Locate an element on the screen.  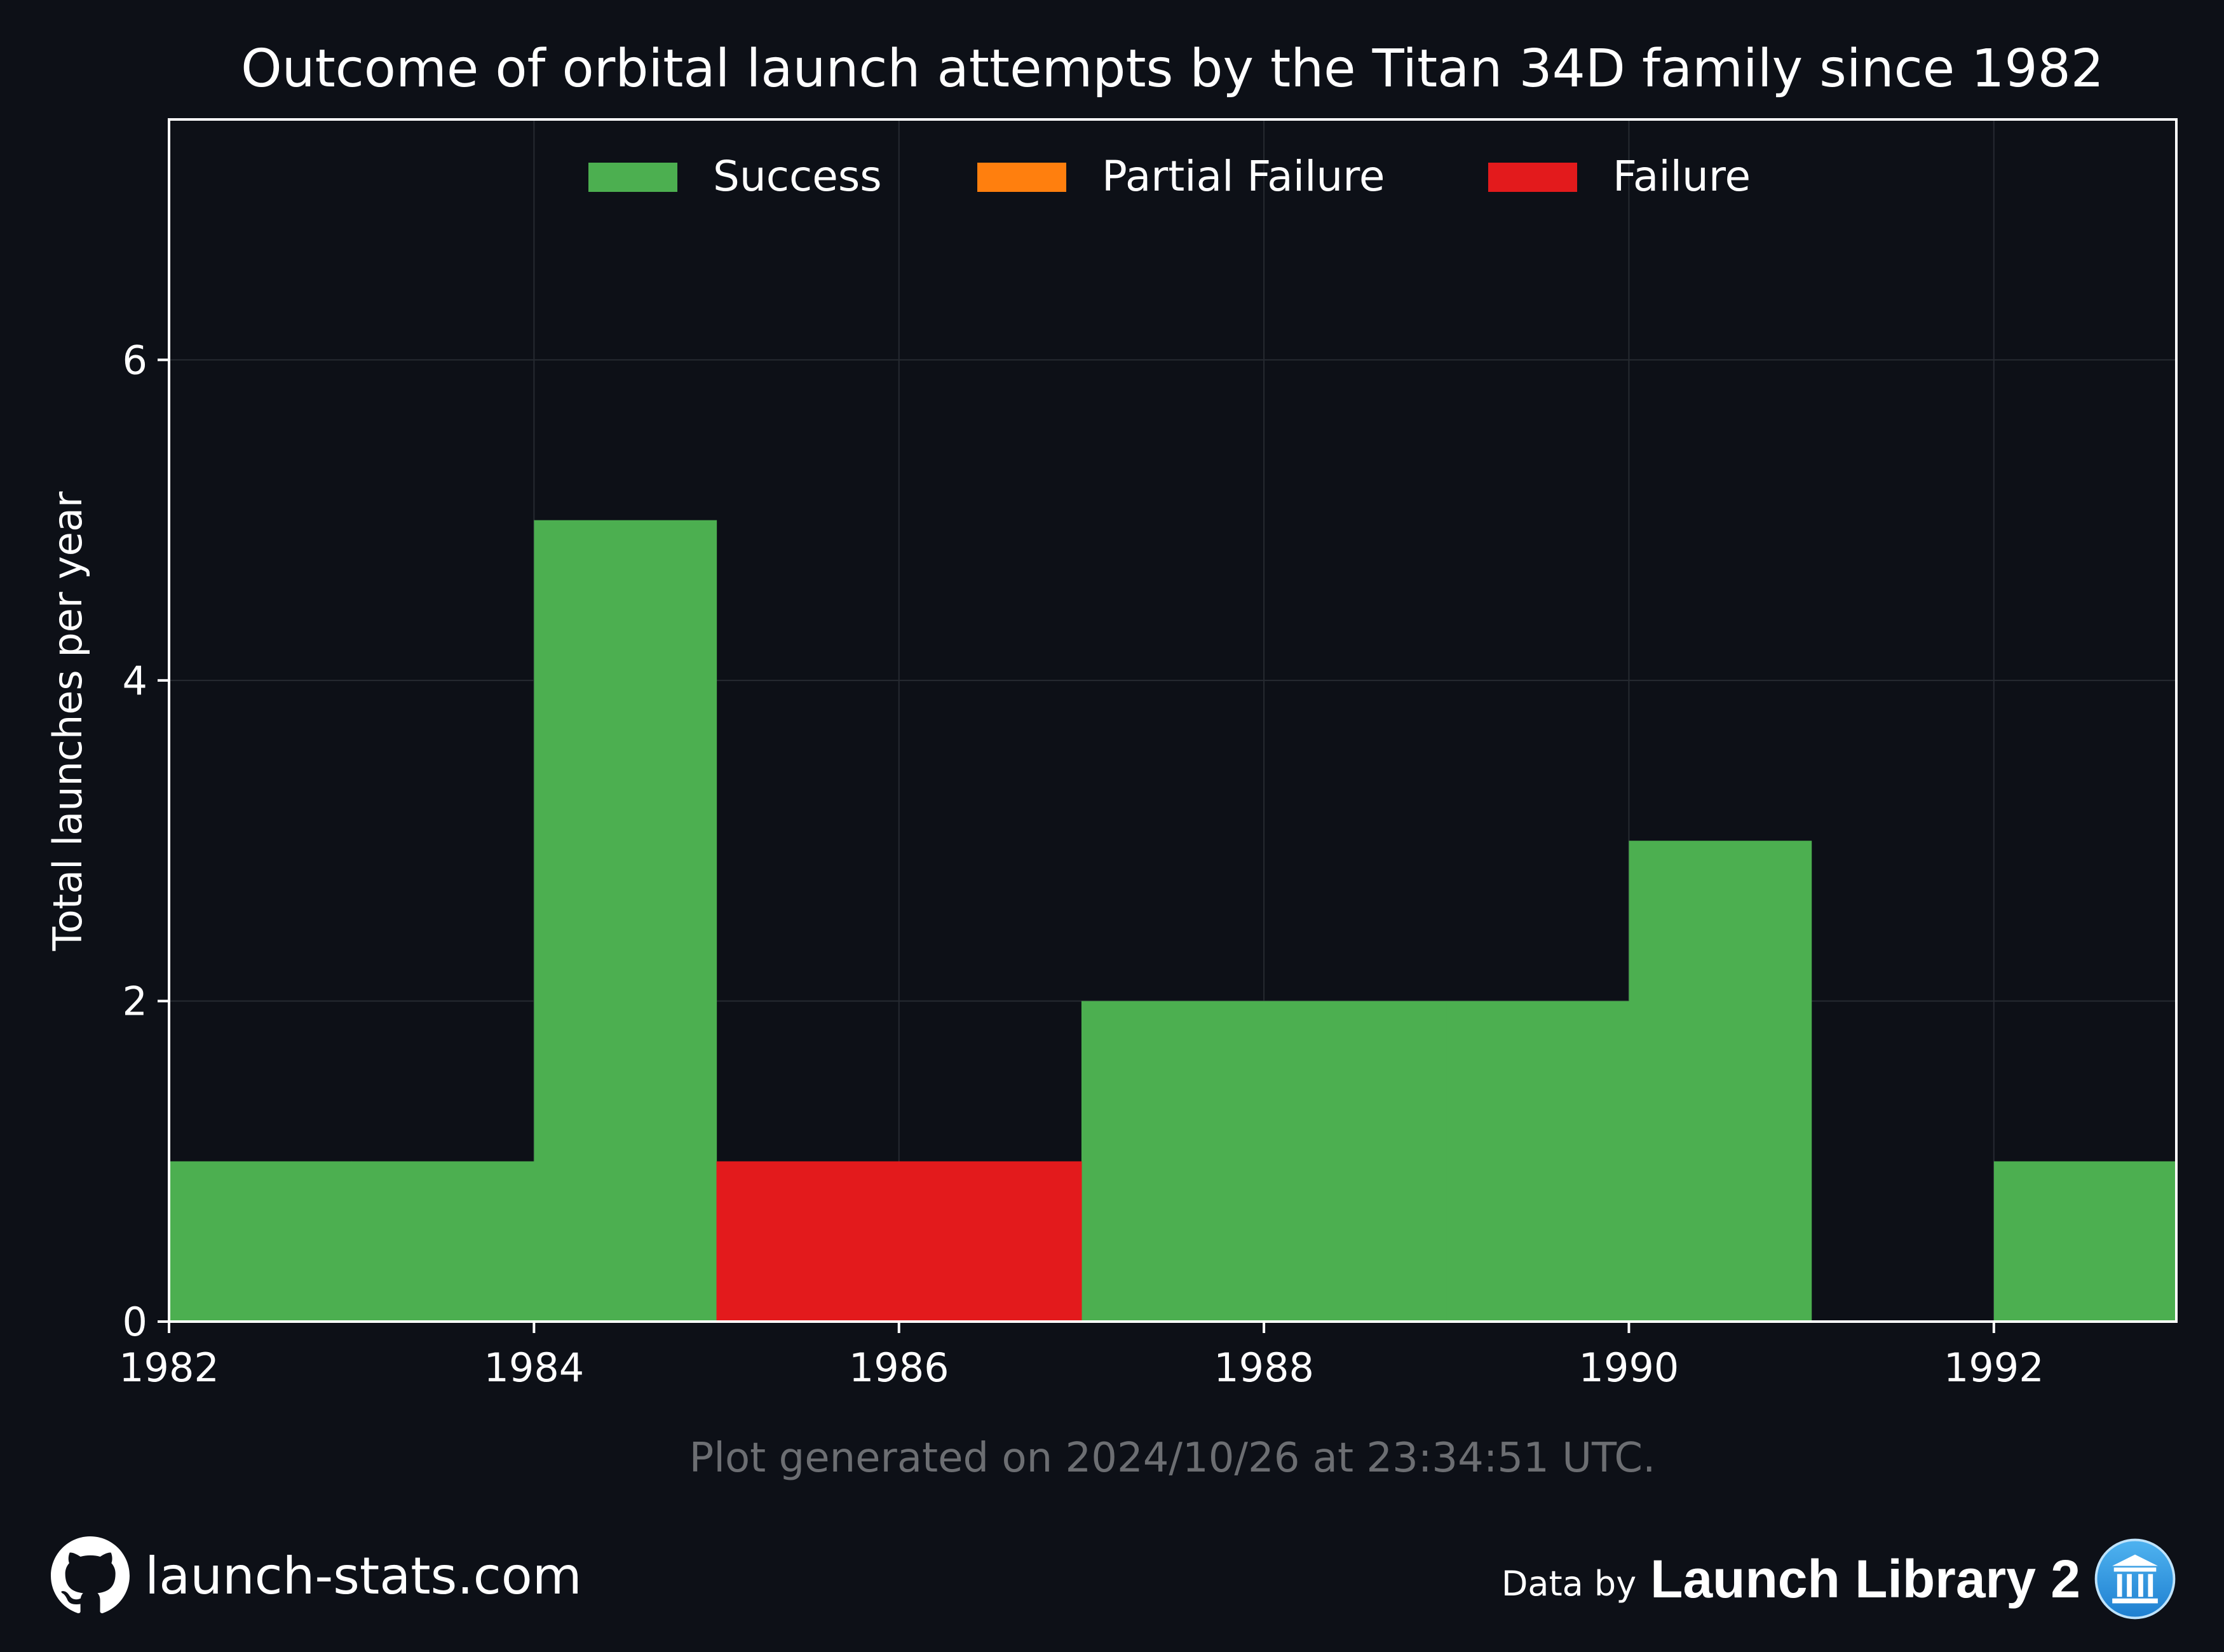
launch-library-logo-icon is located at coordinates (2135, 1579).